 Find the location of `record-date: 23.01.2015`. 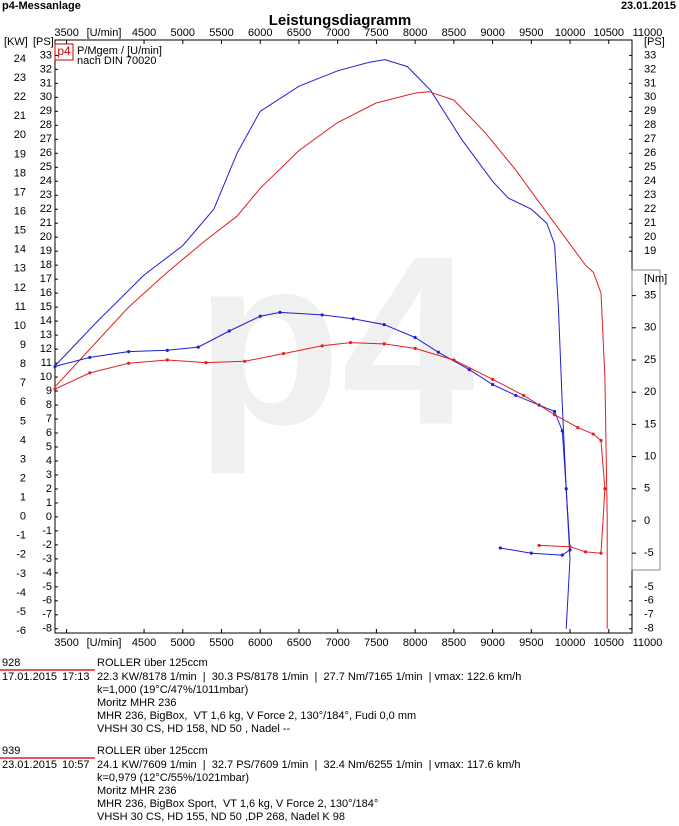

record-date: 23.01.2015 is located at coordinates (29, 765).